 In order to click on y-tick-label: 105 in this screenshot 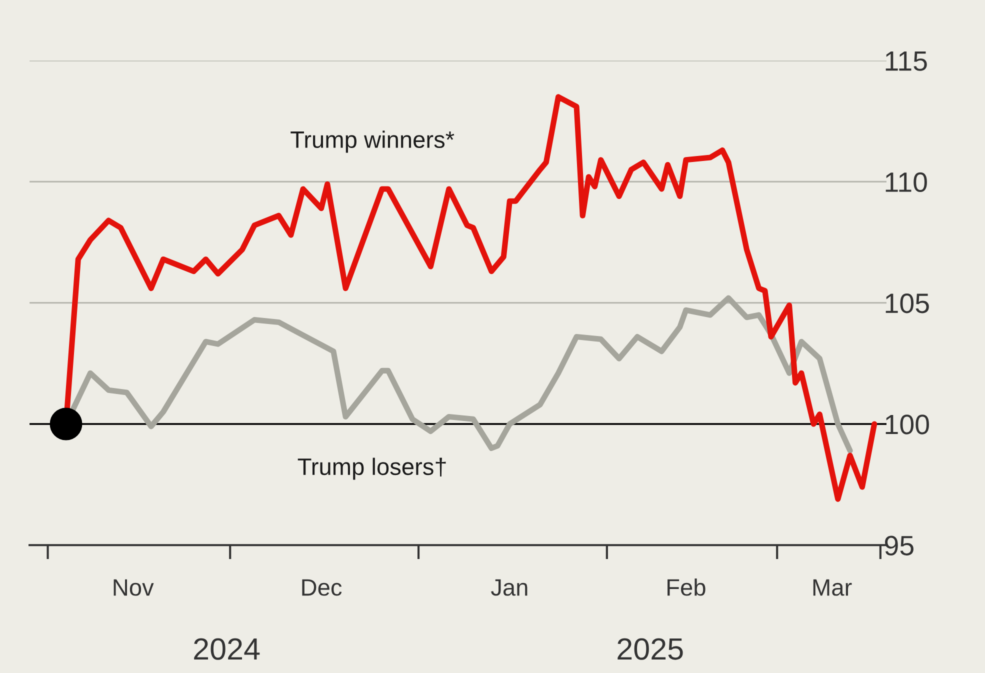, I will do `click(907, 304)`.